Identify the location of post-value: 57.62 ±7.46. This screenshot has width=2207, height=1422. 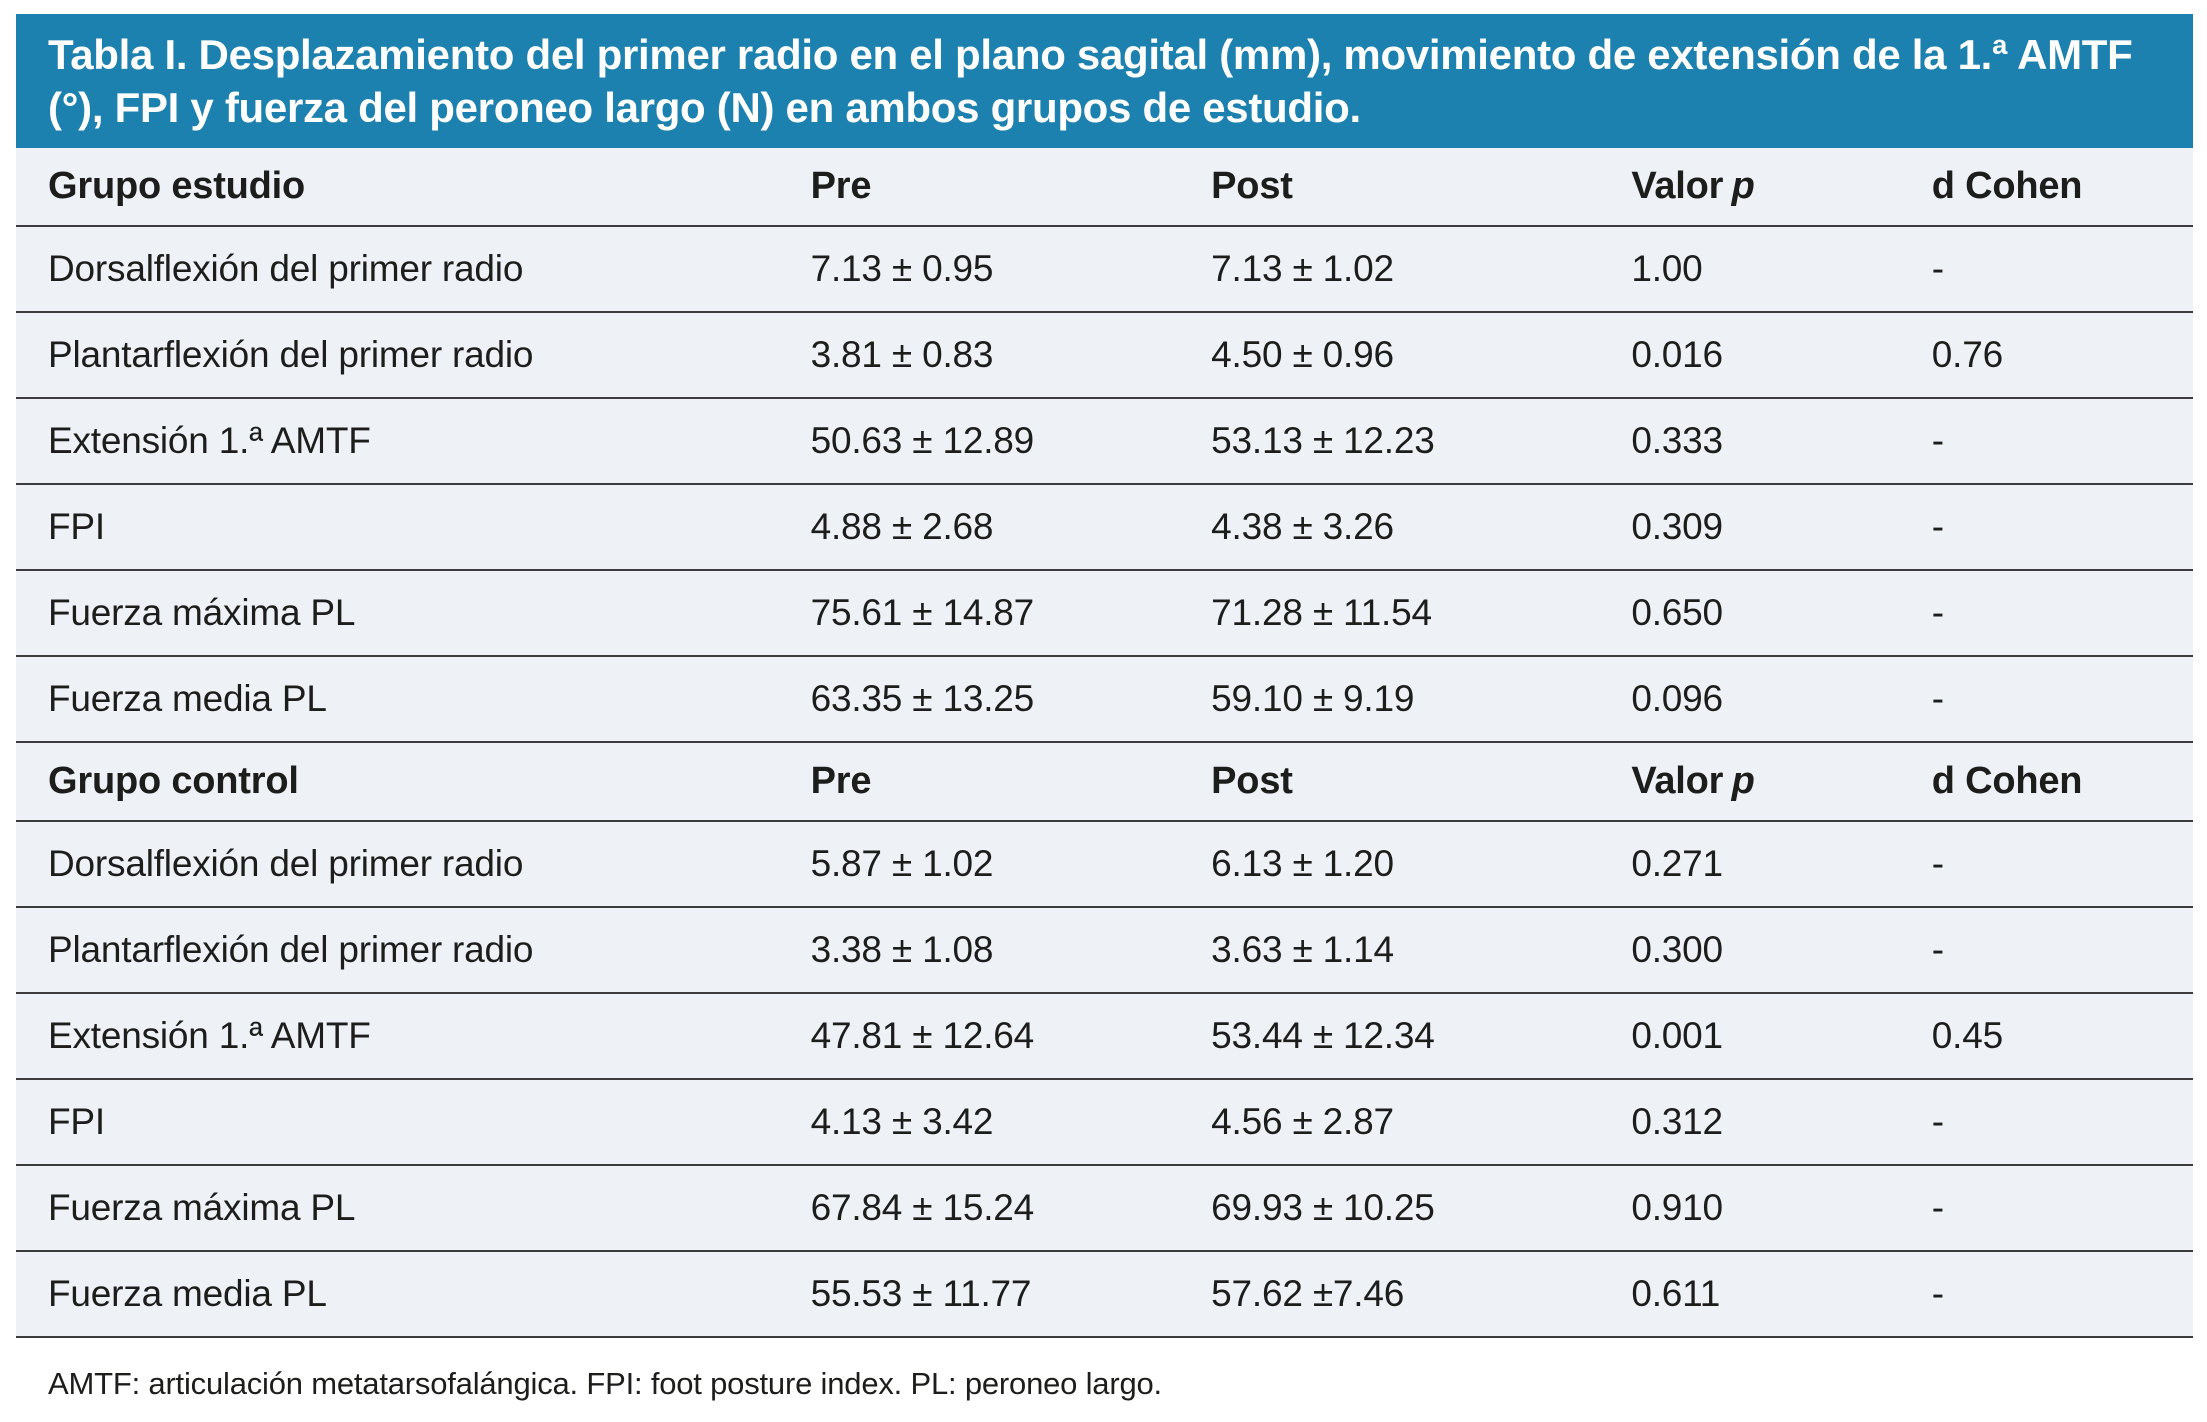
(1421, 1294).